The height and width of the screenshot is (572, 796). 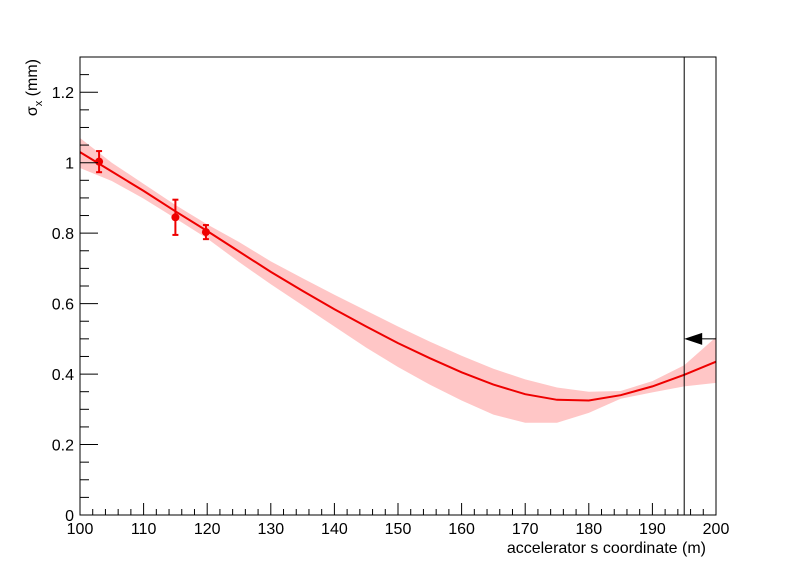 What do you see at coordinates (606, 548) in the screenshot?
I see `x-axis-title: accelerator s coordinate (m)` at bounding box center [606, 548].